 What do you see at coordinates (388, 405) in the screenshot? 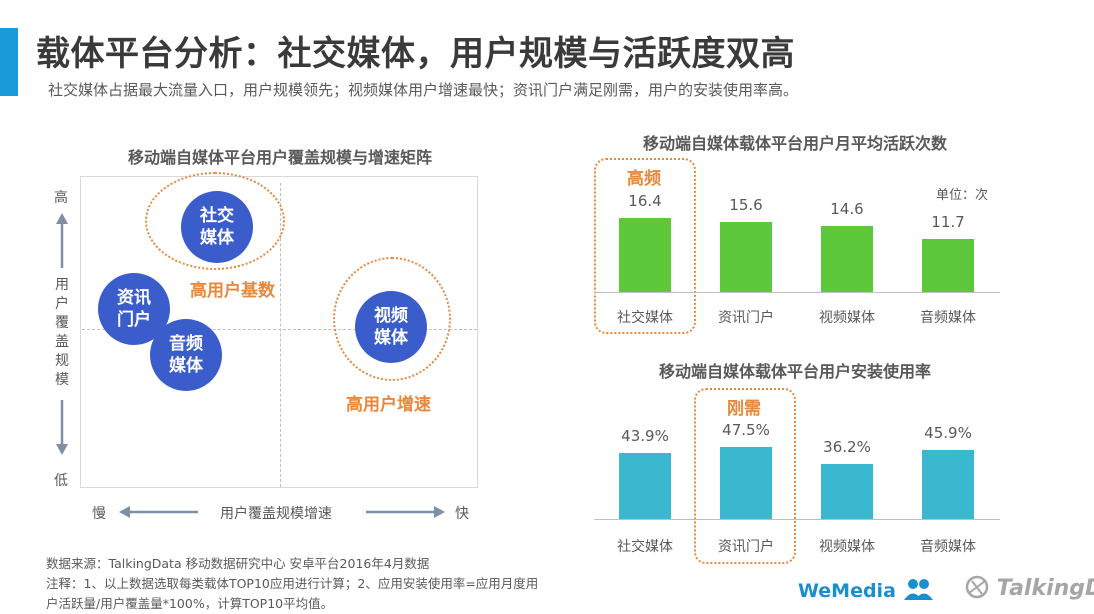
I see `label-high-user-growth: 高用户增速` at bounding box center [388, 405].